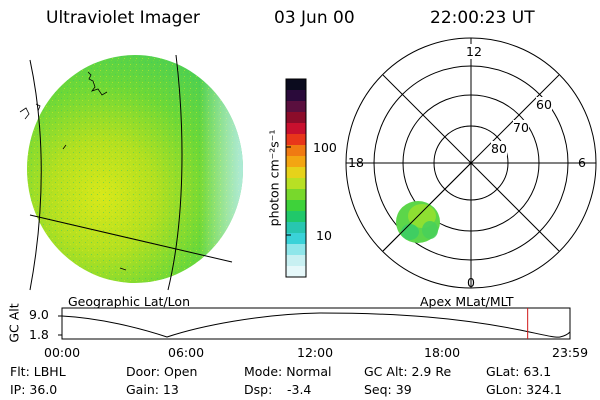 This screenshot has height=400, width=600. I want to click on globe-meridian-right, so click(175, 172).